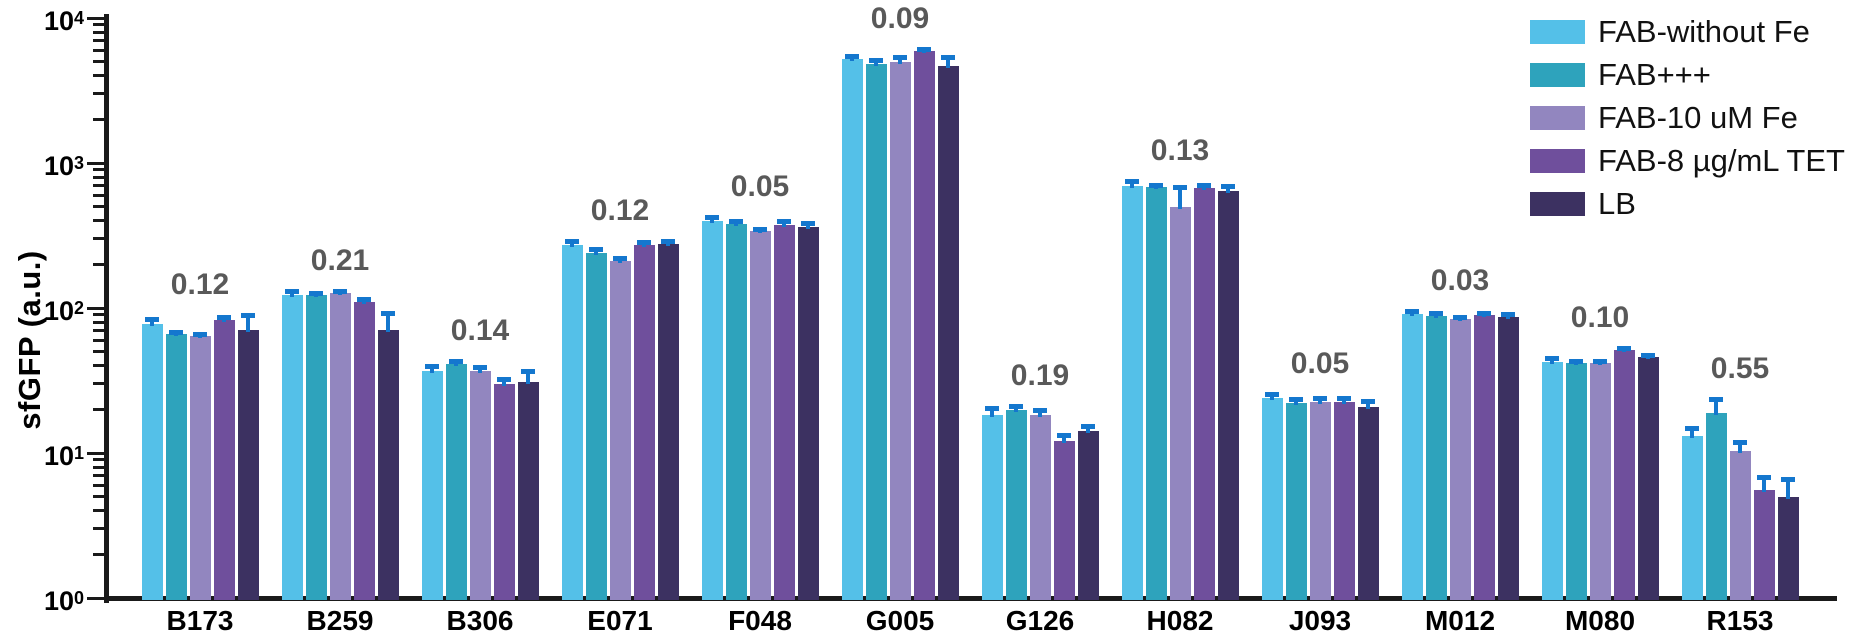 The image size is (1861, 644). I want to click on group-annotation: 0.21, so click(340, 260).